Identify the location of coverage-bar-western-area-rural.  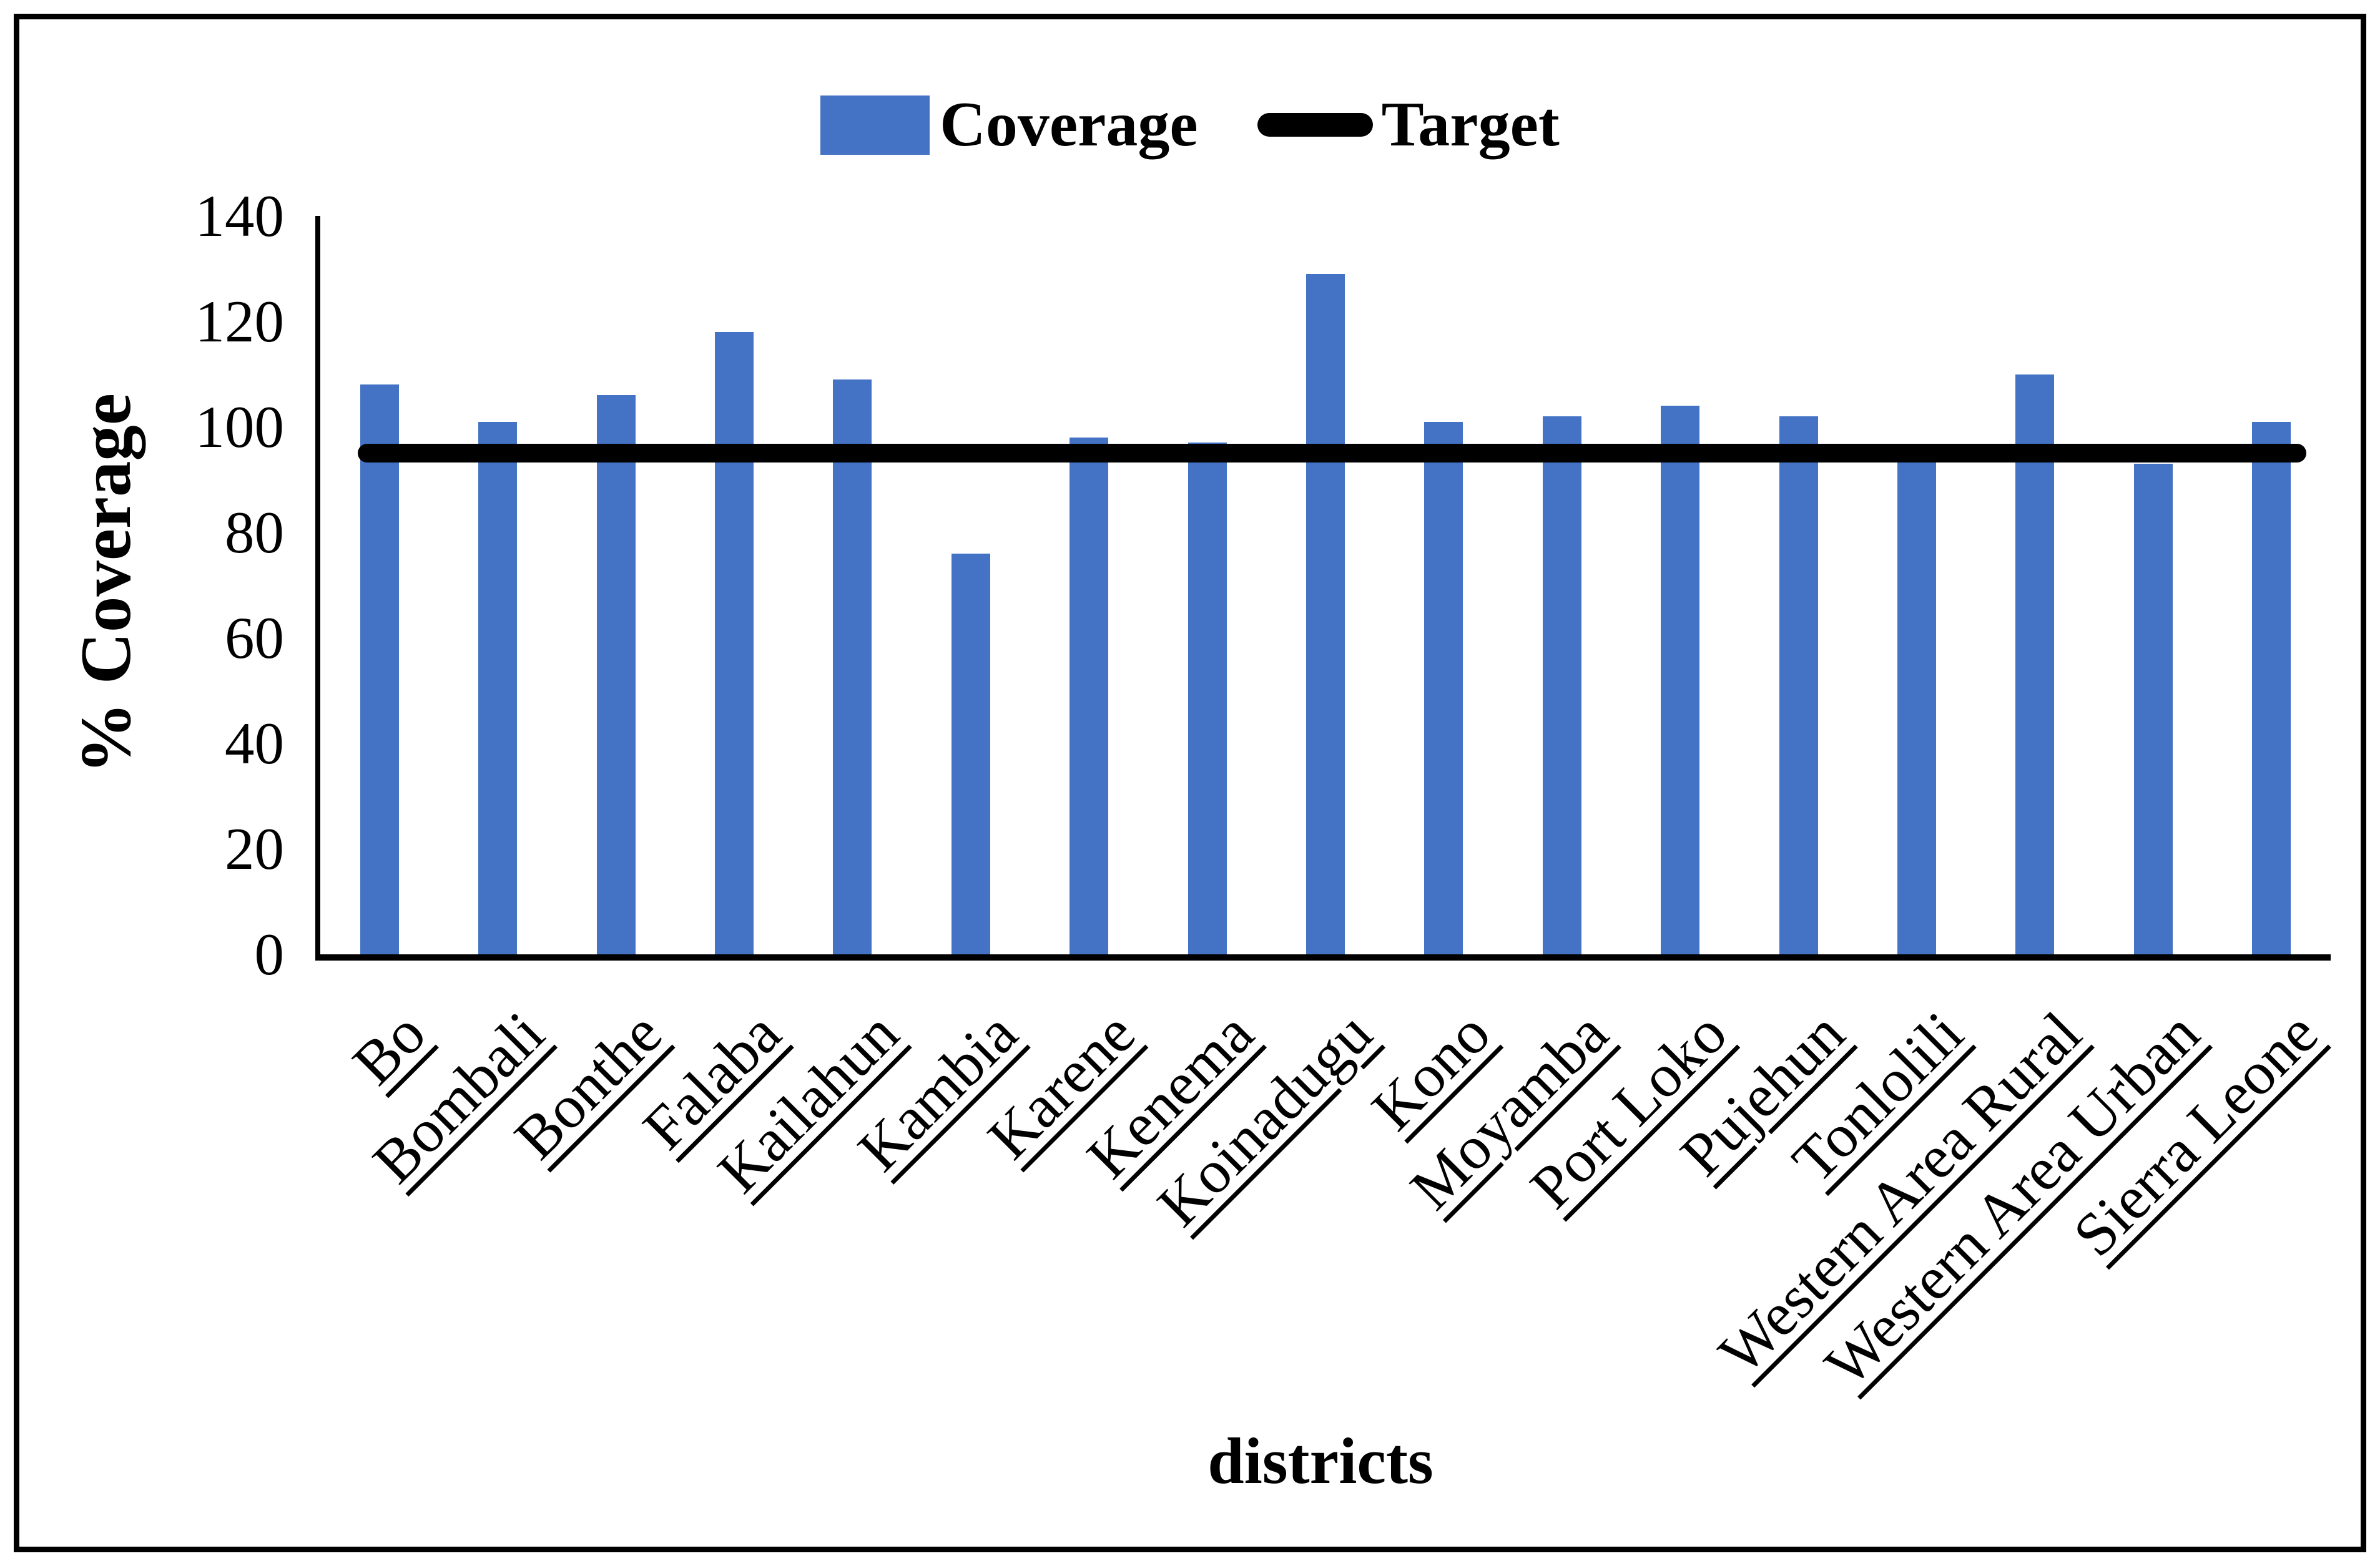
(2035, 664).